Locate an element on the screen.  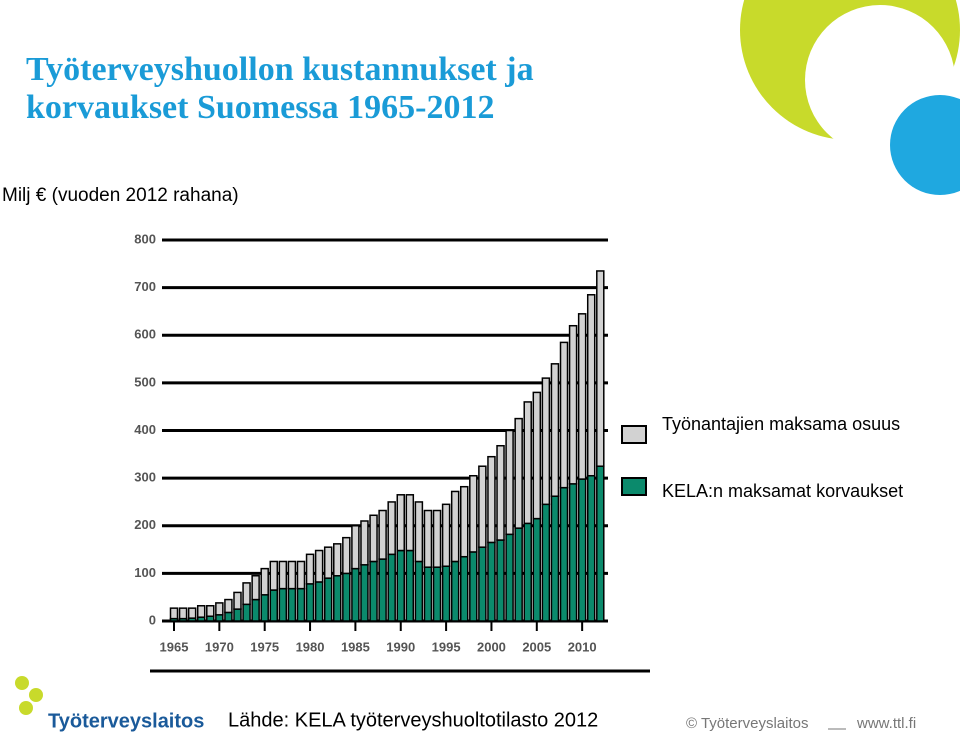
x-tick-label: 1975 is located at coordinates (264, 646).